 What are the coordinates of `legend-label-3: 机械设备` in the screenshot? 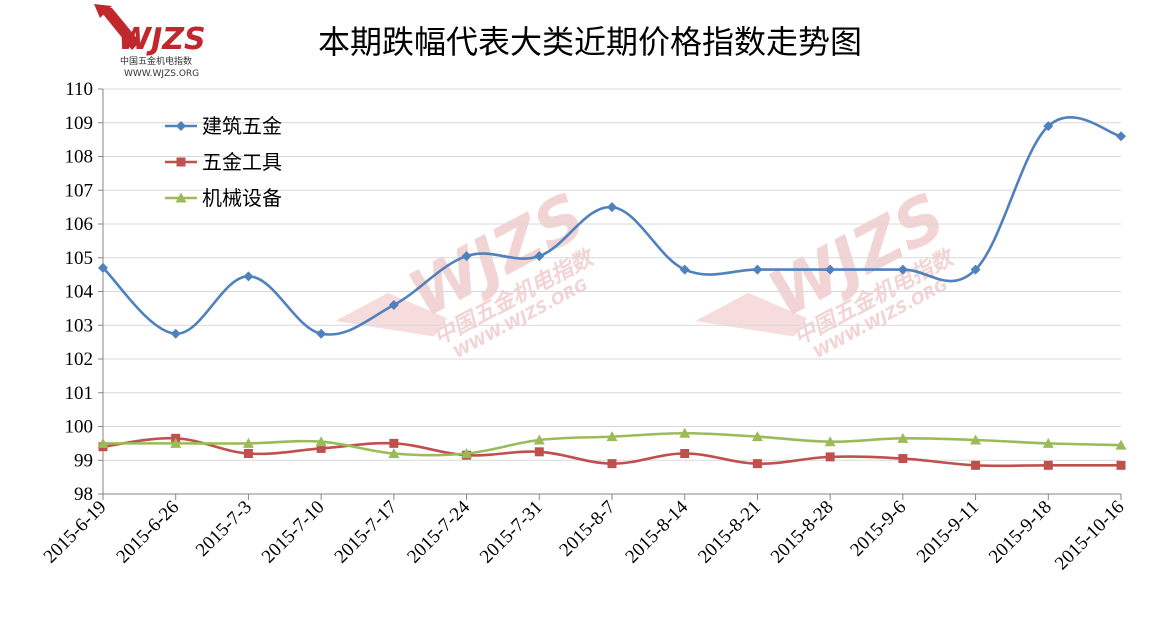 It's located at (242, 198).